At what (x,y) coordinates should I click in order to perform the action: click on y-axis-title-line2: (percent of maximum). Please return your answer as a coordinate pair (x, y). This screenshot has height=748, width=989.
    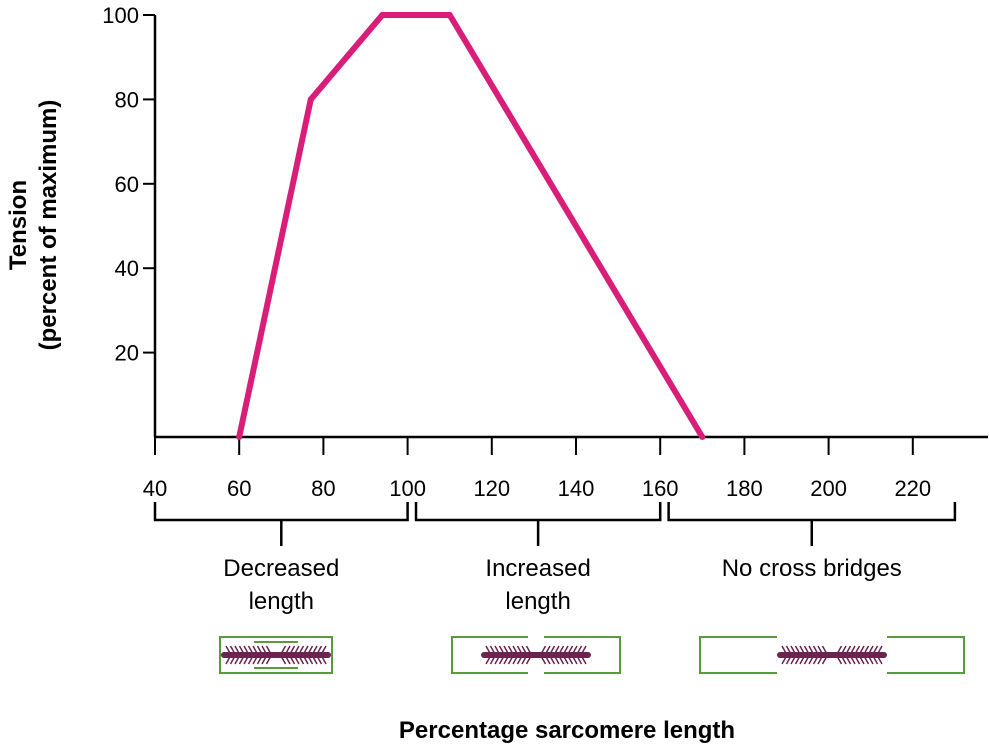
    Looking at the image, I should click on (48, 225).